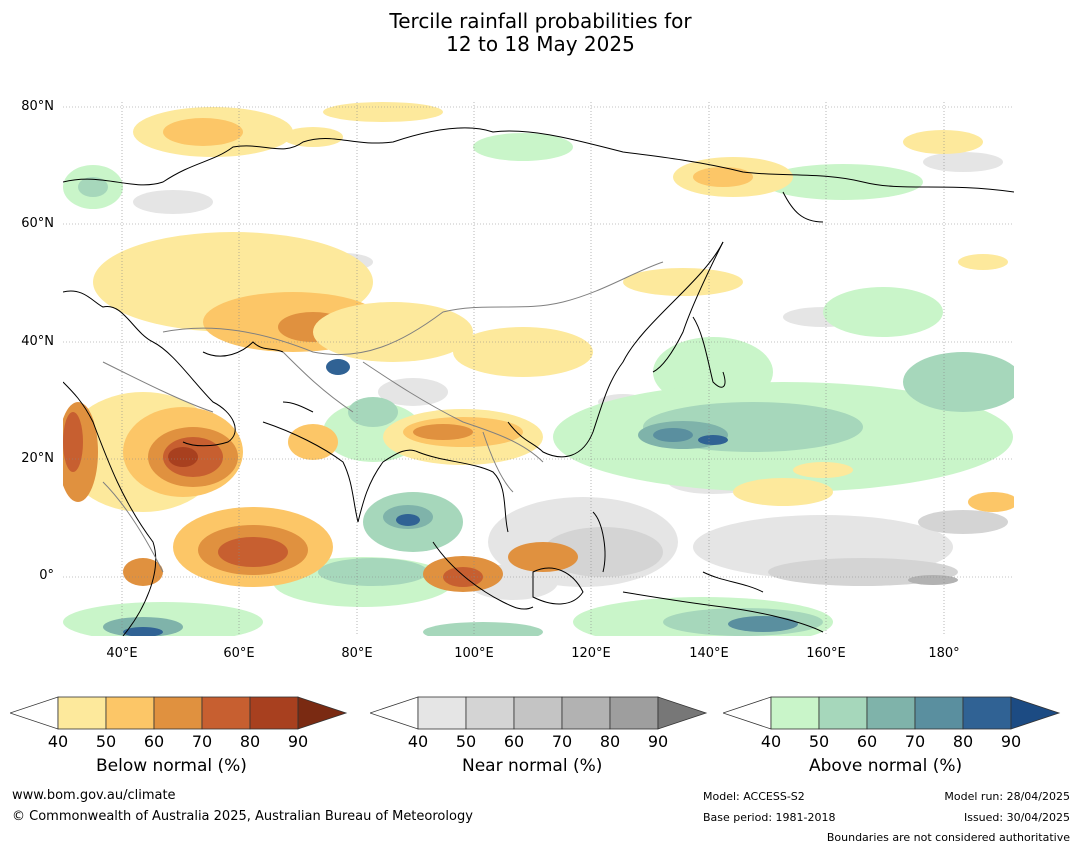  I want to click on lon-label-60e: 60°E, so click(239, 653).